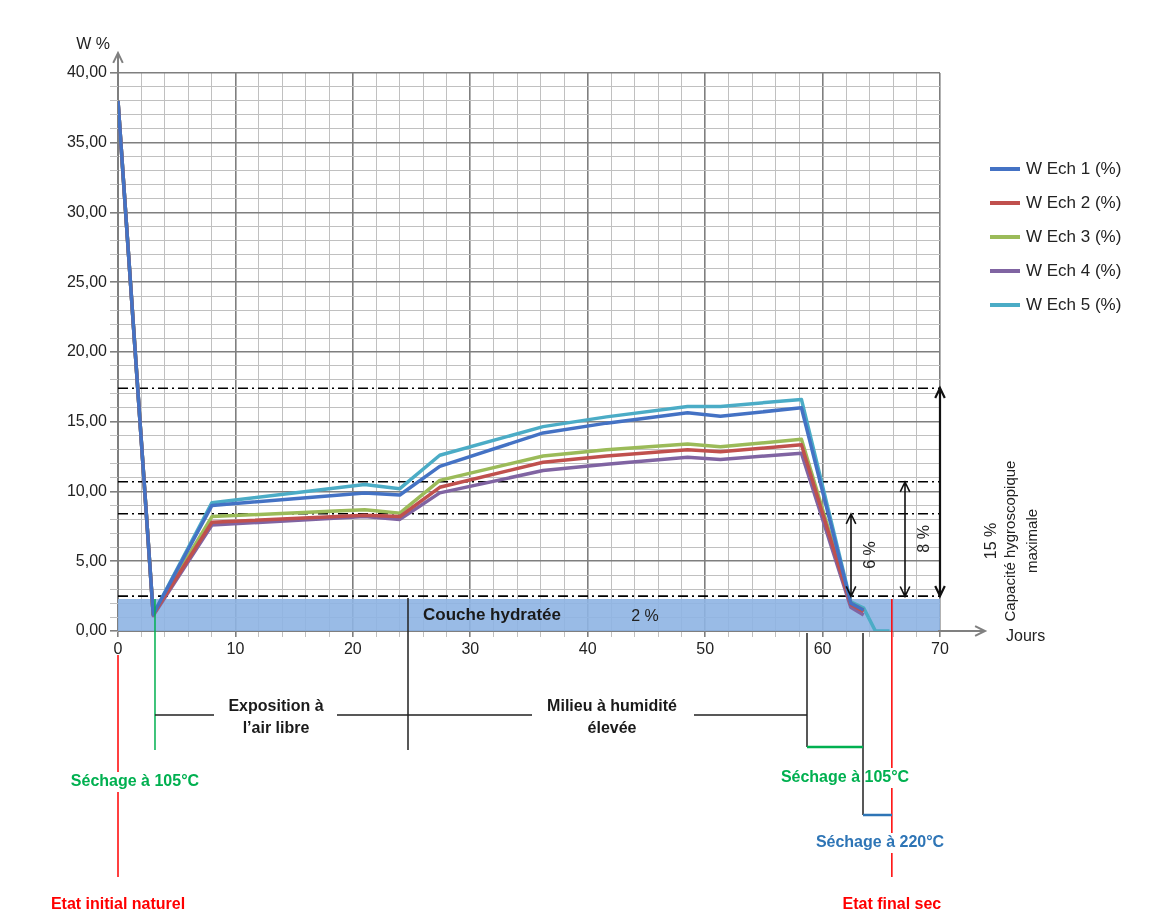 This screenshot has height=923, width=1171. What do you see at coordinates (352, 649) in the screenshot?
I see `x-tick-label: 20` at bounding box center [352, 649].